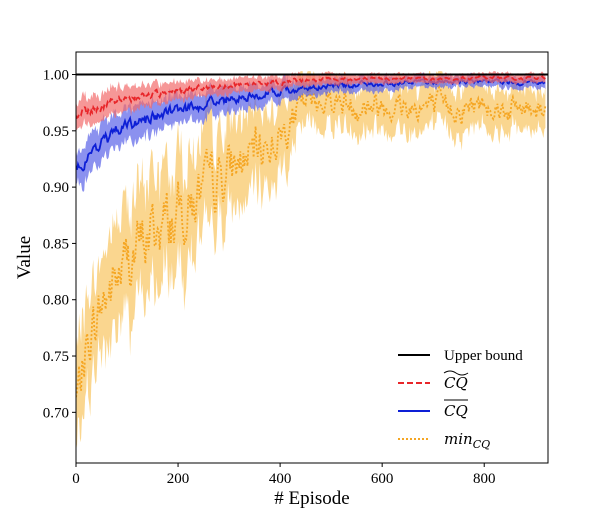 Image resolution: width=598 pixels, height=522 pixels. I want to click on y-tick-label: 0.80, so click(56, 301).